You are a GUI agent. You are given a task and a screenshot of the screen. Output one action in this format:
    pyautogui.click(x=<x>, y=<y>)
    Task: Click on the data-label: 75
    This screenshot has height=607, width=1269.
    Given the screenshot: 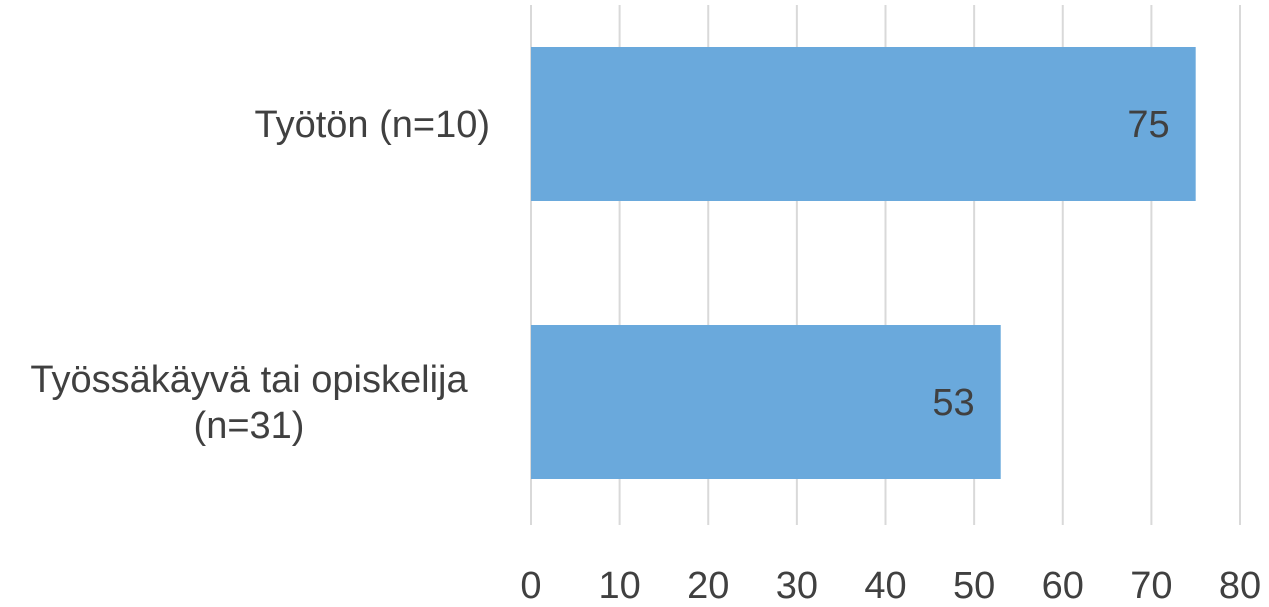 What is the action you would take?
    pyautogui.click(x=1148, y=125)
    